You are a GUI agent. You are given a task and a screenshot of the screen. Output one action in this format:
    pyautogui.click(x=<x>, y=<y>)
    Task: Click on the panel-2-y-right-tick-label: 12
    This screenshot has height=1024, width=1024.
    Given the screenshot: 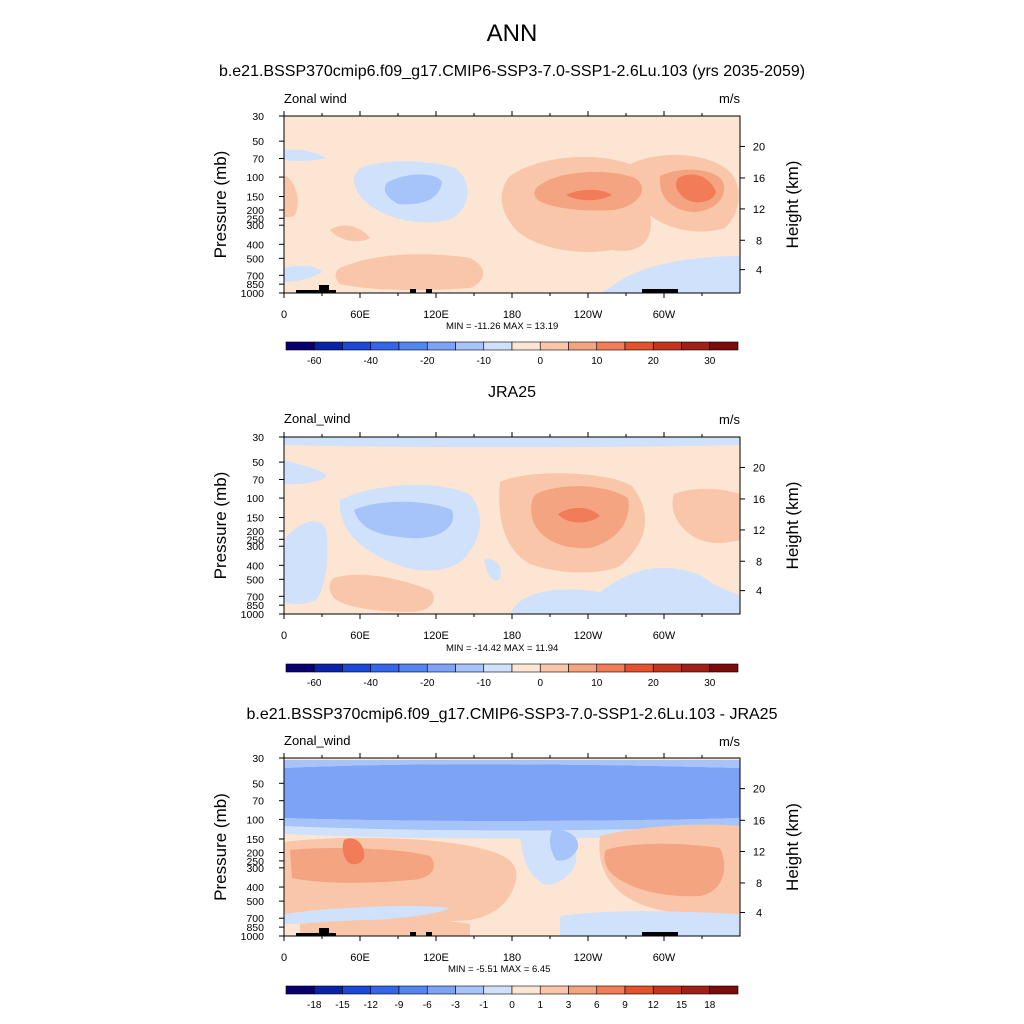 What is the action you would take?
    pyautogui.click(x=759, y=531)
    